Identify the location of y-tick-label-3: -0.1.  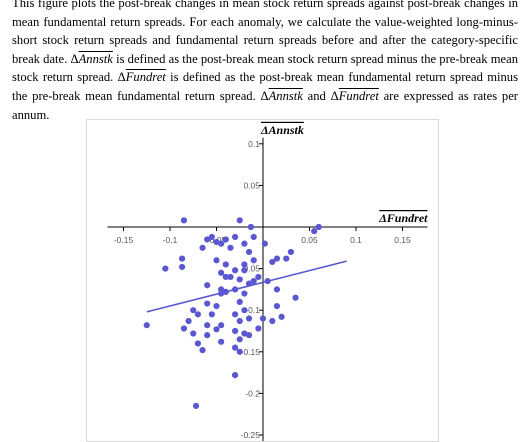
(252, 310).